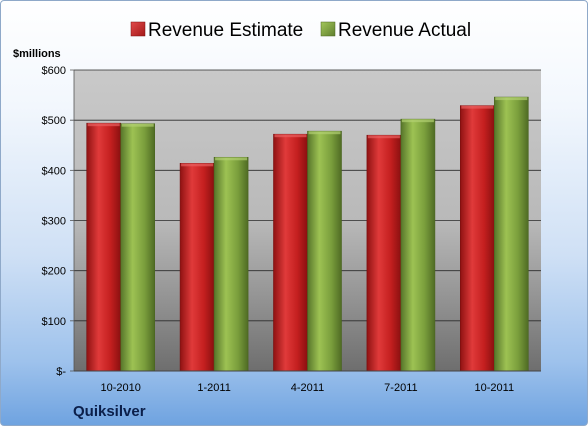  I want to click on legend-swatch-revenue-actual, so click(328, 29).